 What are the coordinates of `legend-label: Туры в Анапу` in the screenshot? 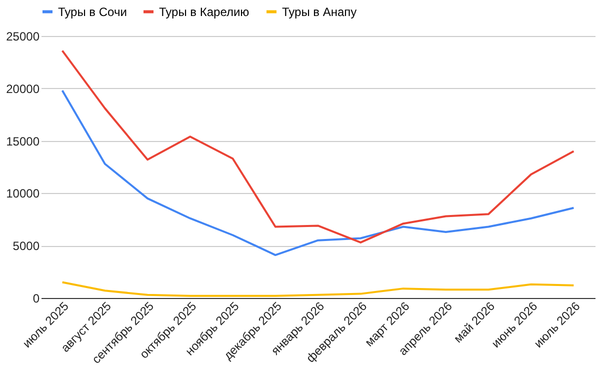 It's located at (319, 11).